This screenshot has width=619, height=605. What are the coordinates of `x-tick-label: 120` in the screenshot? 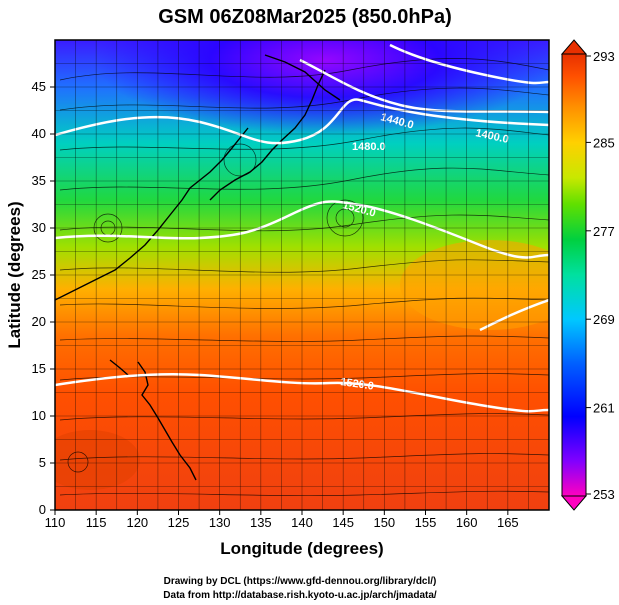 It's located at (137, 522).